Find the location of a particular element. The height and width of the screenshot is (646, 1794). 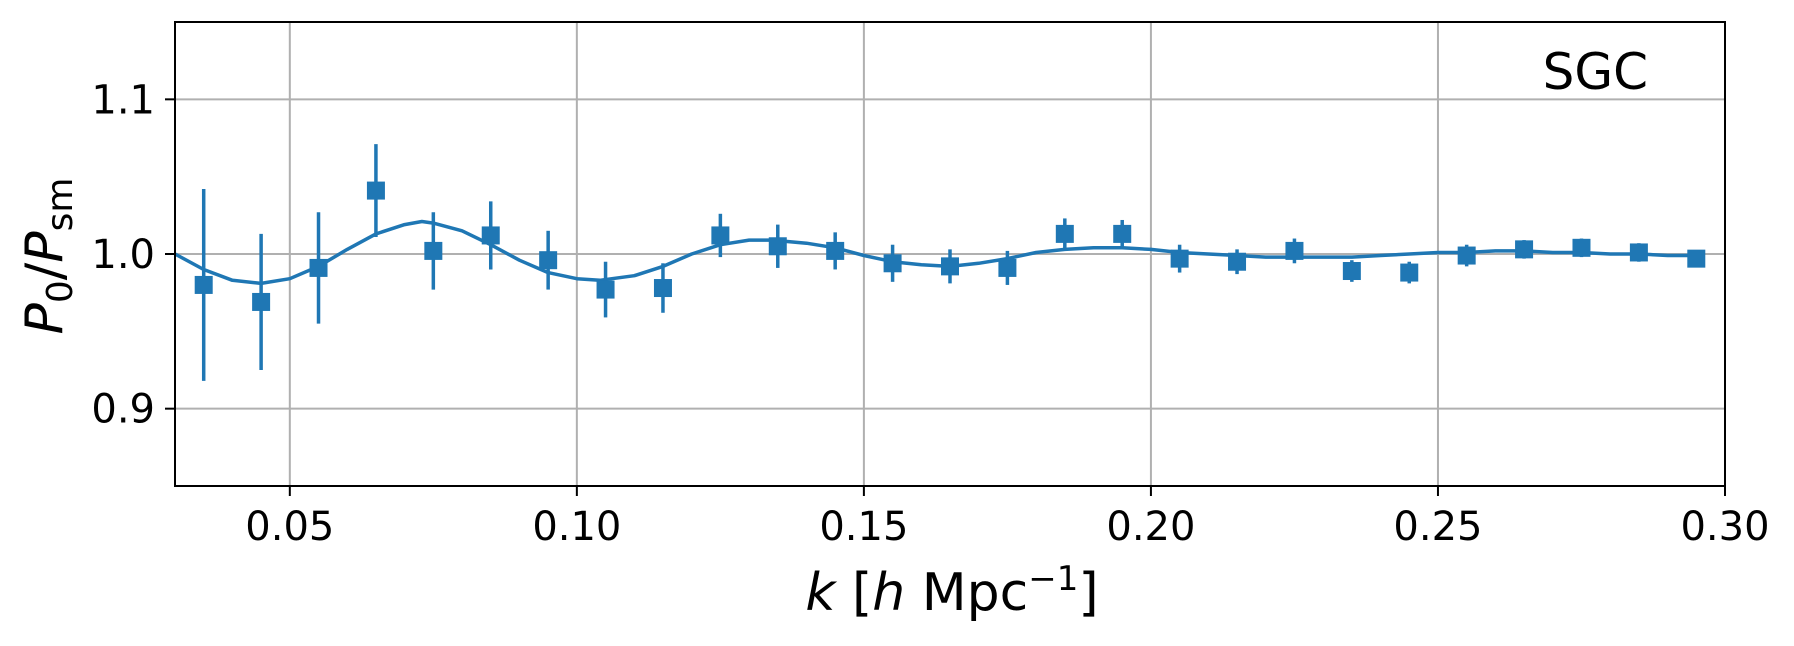

x-tick-label: 0.10 is located at coordinates (576, 527).